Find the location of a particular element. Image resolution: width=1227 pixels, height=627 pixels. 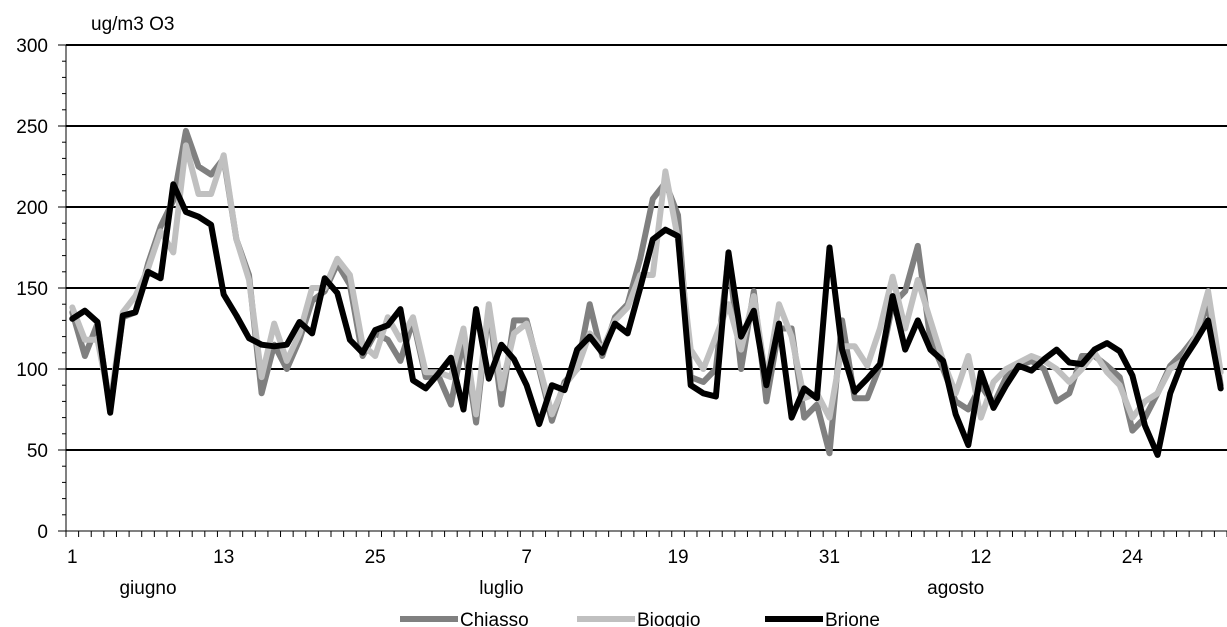

y-tick-label: 200 is located at coordinates (32, 208).